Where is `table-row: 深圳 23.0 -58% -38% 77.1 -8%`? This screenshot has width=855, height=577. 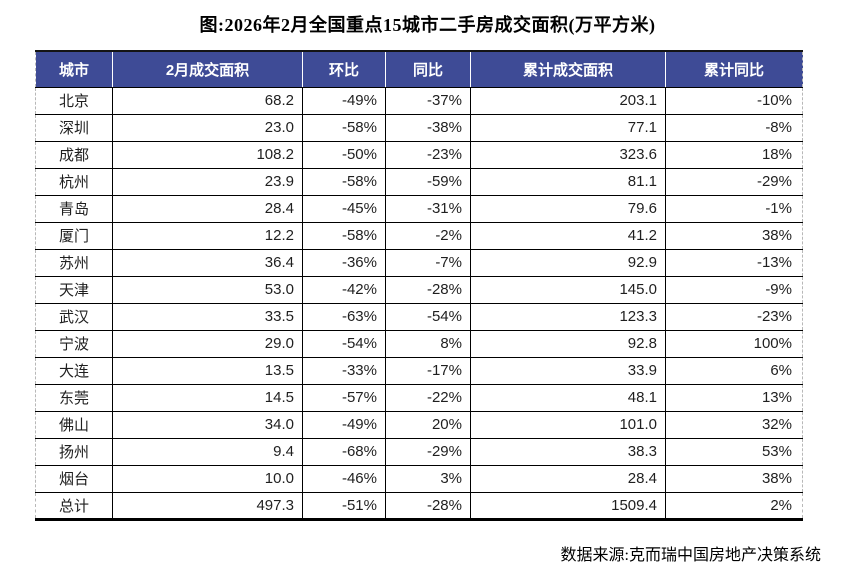
table-row: 深圳 23.0 -58% -38% 77.1 -8% is located at coordinates (419, 127).